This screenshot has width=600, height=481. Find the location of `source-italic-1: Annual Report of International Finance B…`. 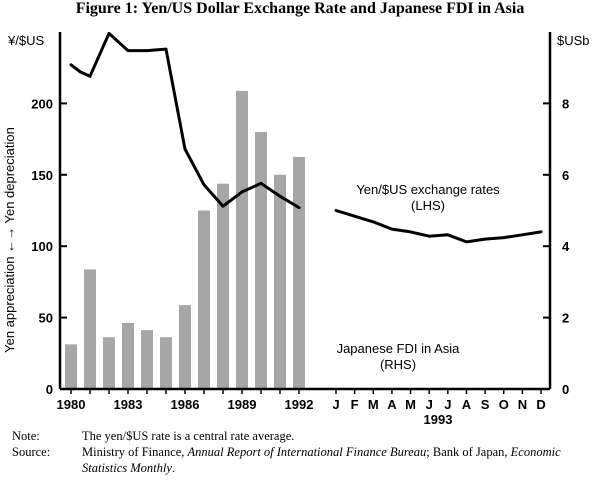

source-italic-1: Annual Report of International Finance B… is located at coordinates (307, 452).